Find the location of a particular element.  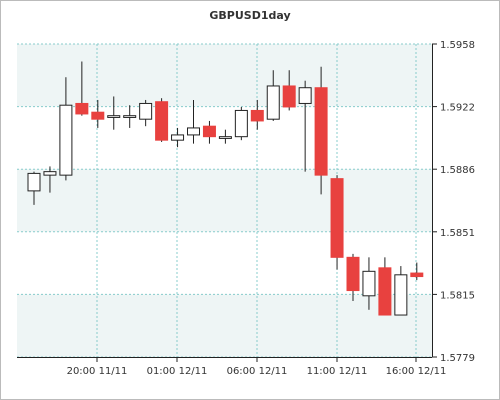

x-tick-label: 16:00 12/11 is located at coordinates (416, 371).